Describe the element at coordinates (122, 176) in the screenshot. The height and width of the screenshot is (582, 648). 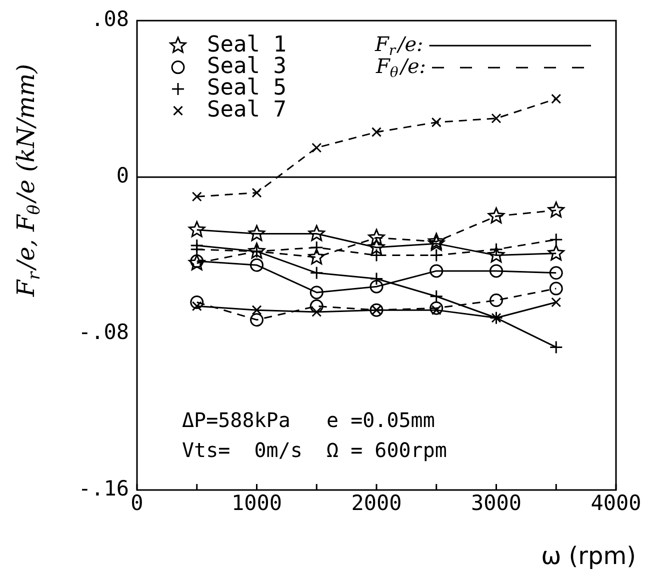
I see `y-tick-label: 0` at that location.